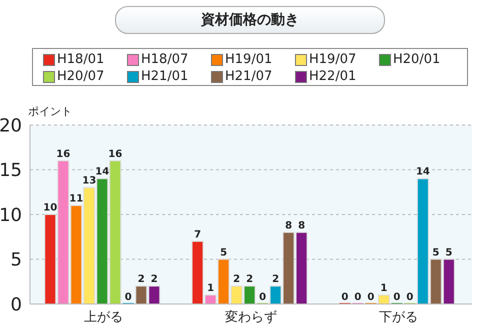  I want to click on legend-label: H20/01, so click(416, 60).